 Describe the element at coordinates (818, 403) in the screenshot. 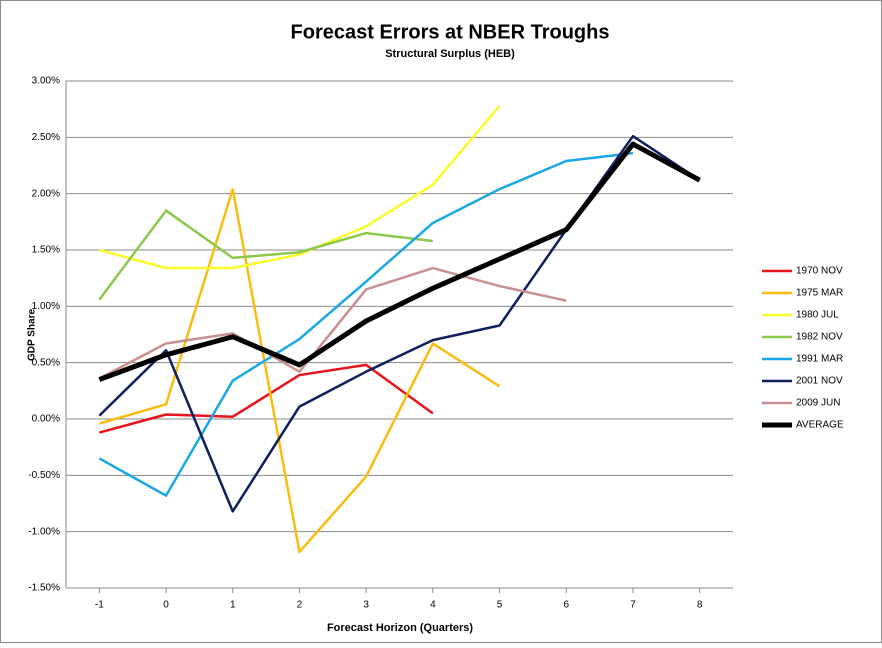

I see `legend-label: 2009 JUN` at that location.